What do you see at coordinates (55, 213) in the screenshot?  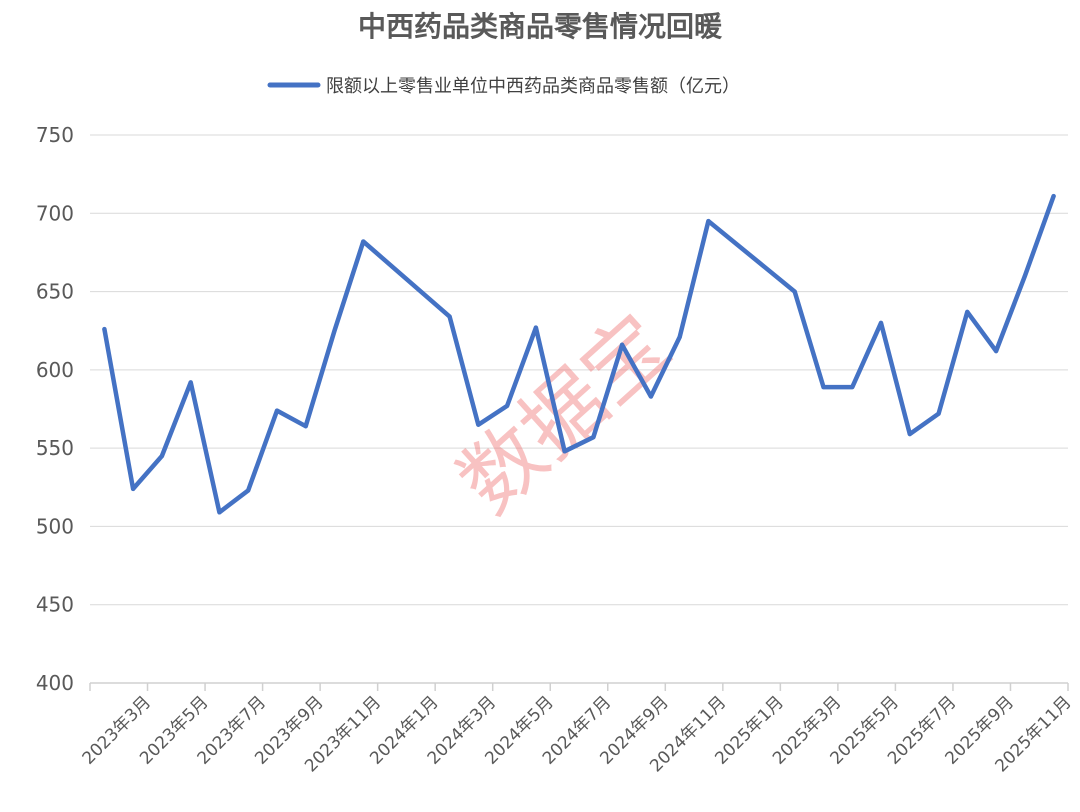 I see `y-tick-label: 700` at bounding box center [55, 213].